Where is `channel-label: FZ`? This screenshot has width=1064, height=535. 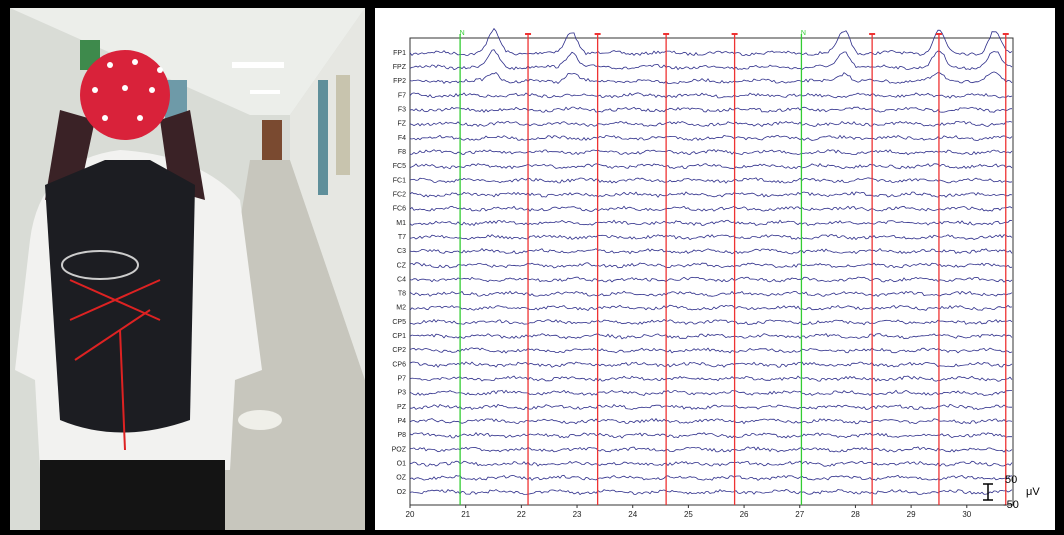
channel-label: FZ is located at coordinates (401, 124).